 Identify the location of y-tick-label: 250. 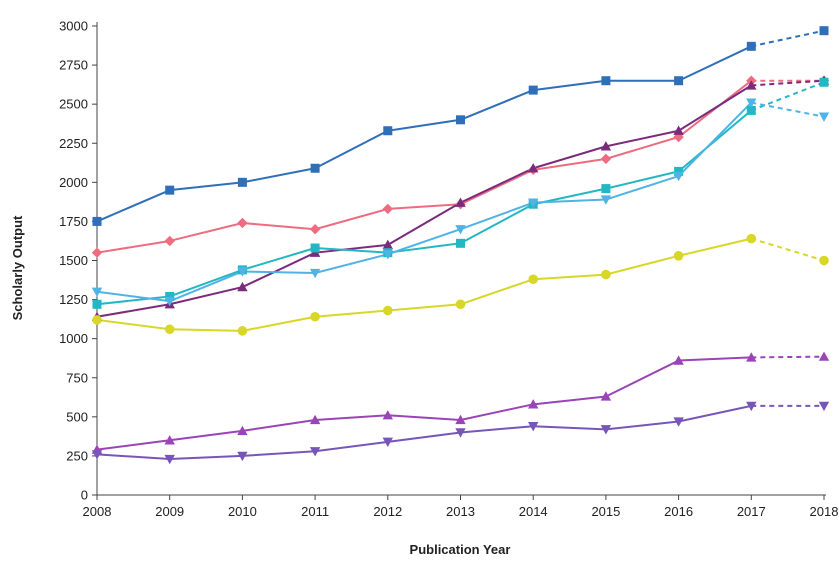
(77, 455).